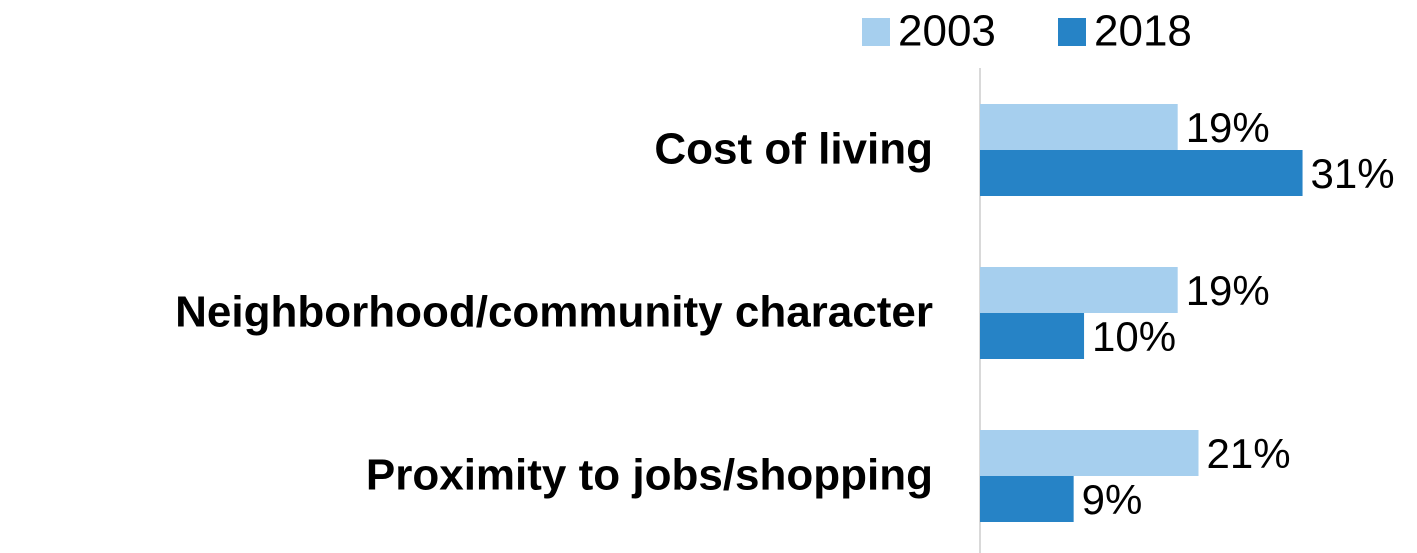  I want to click on legend-label: 2018, so click(1143, 31).